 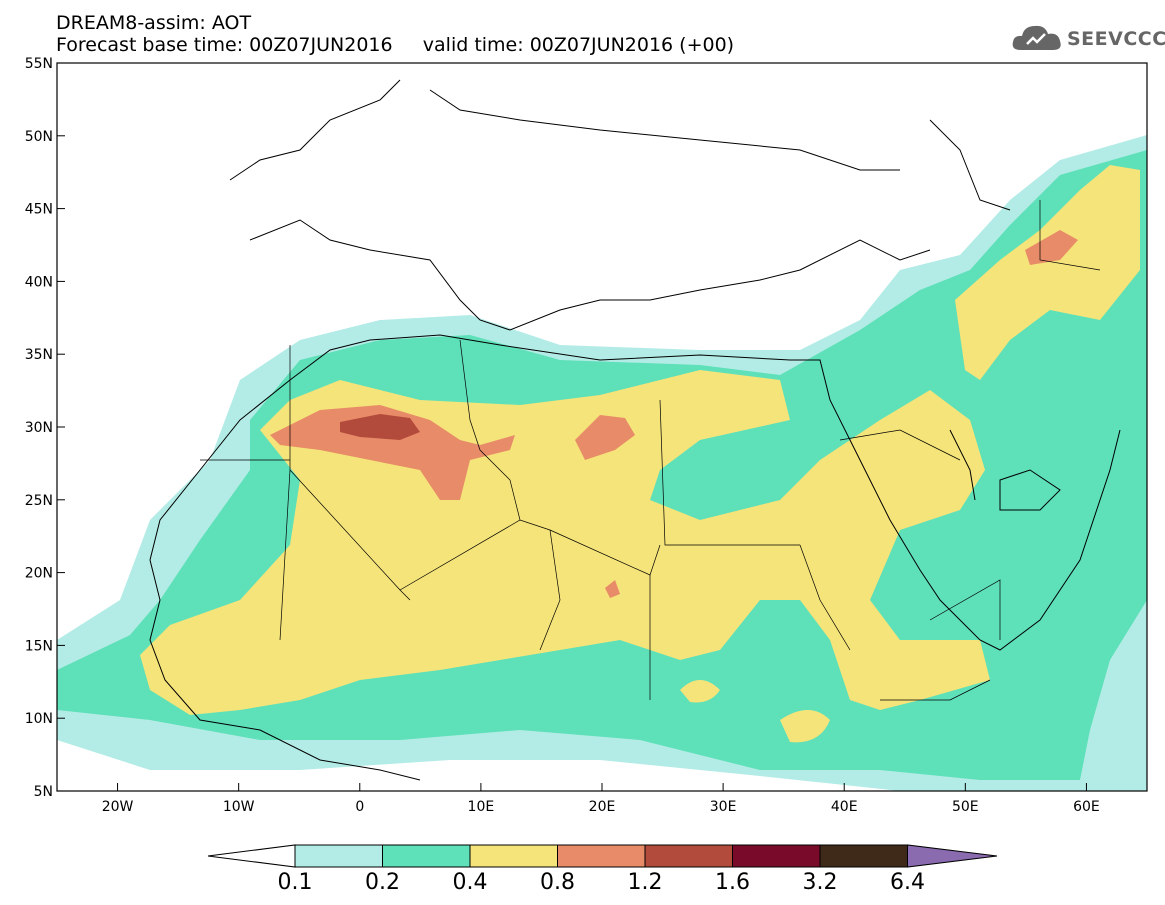 I want to click on lon-tick-label: 50E, so click(x=965, y=807).